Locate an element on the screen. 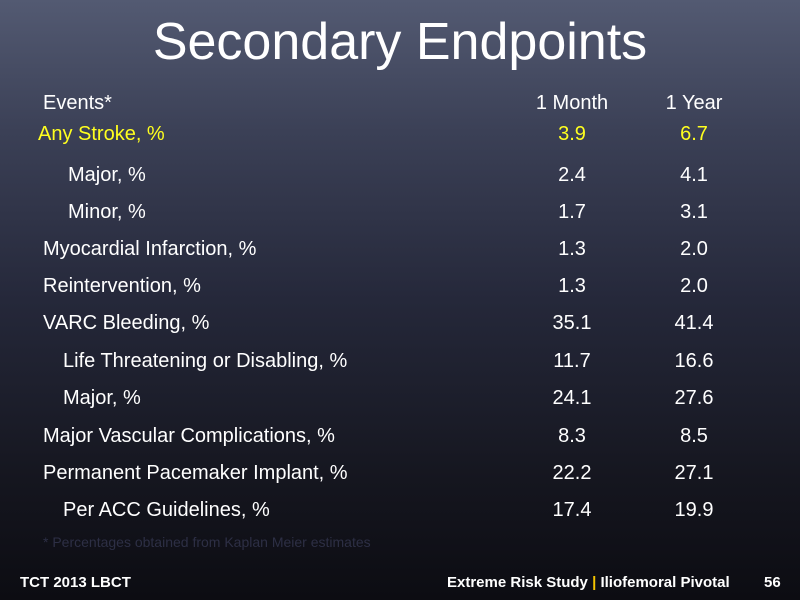  one-year-value: 8.5 is located at coordinates (694, 436).